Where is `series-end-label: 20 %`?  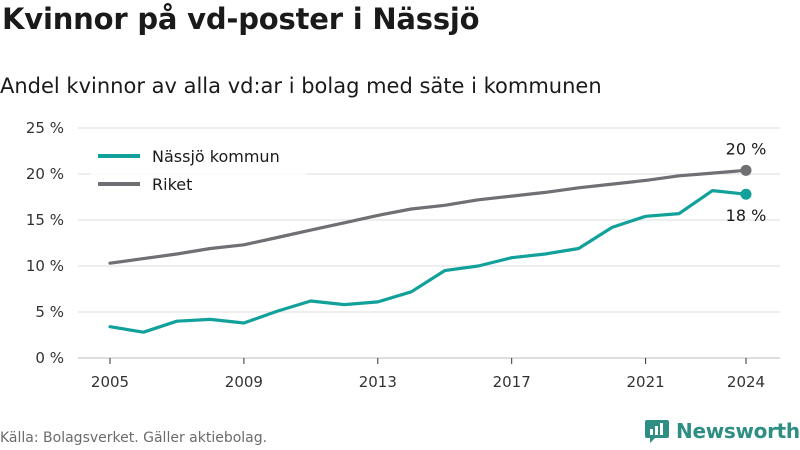
series-end-label: 20 % is located at coordinates (746, 148).